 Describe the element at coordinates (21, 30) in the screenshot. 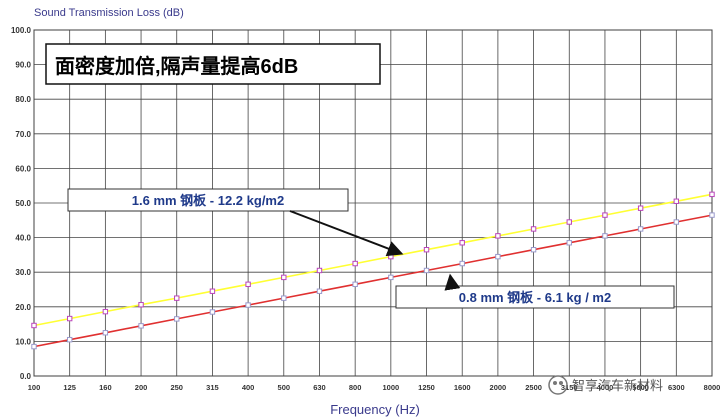

I see `y-tick-label: 100.0` at that location.